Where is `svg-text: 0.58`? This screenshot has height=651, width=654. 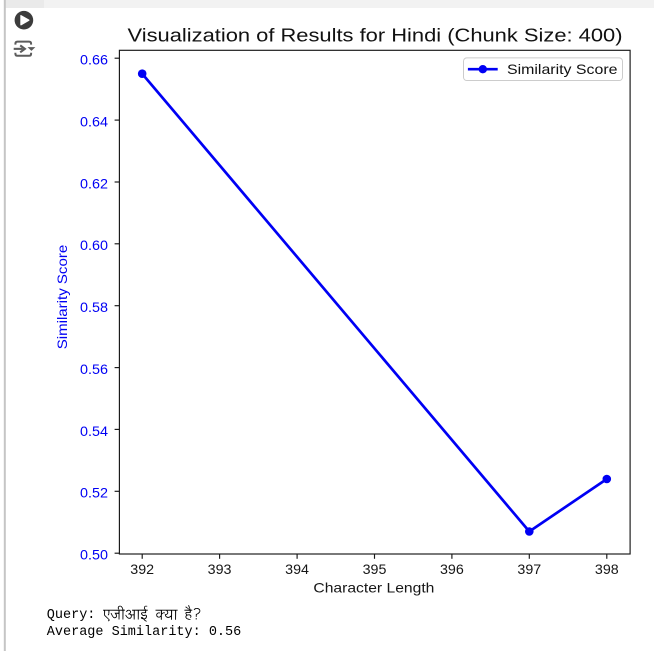
svg-text: 0.58 is located at coordinates (94, 307).